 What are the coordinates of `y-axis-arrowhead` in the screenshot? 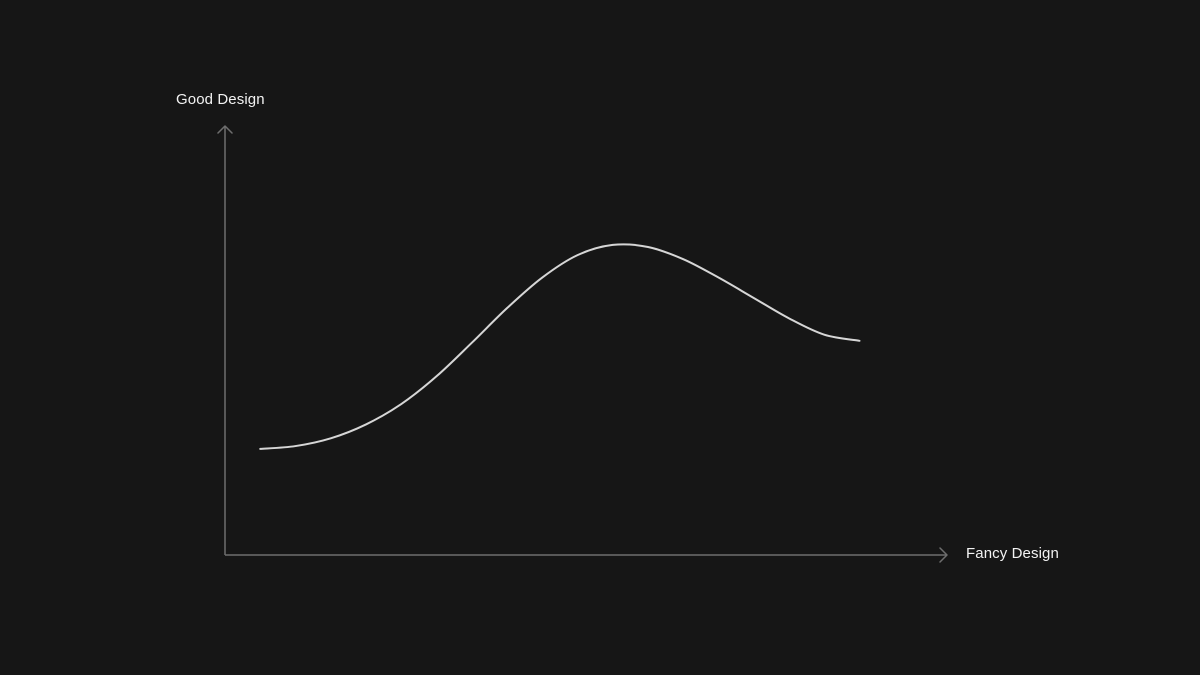 It's located at (225, 129).